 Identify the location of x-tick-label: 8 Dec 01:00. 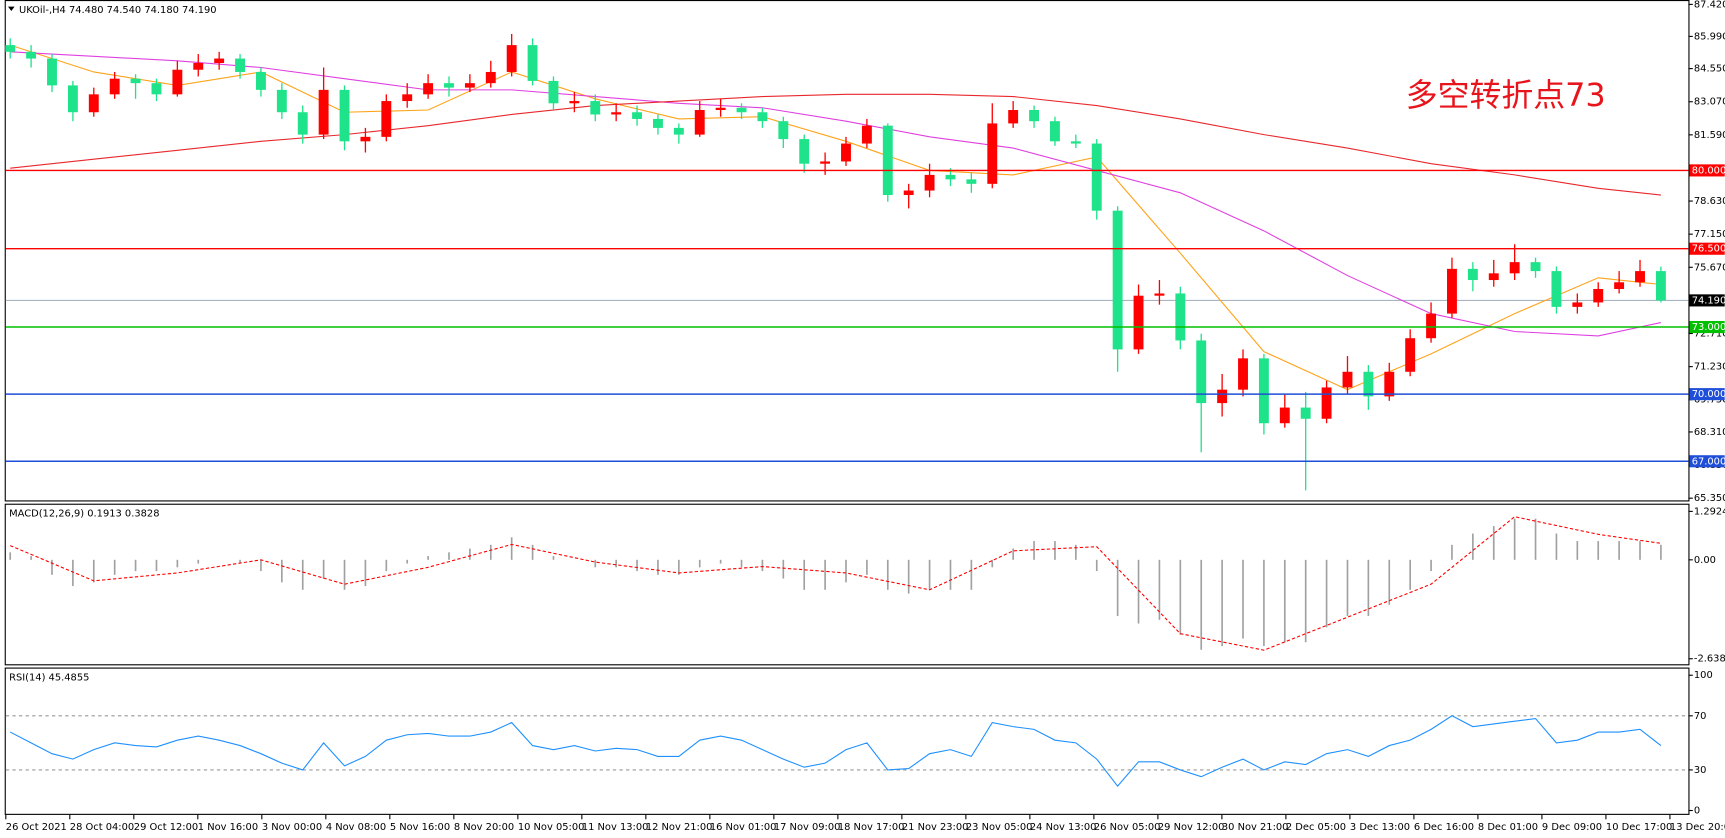
(1508, 827).